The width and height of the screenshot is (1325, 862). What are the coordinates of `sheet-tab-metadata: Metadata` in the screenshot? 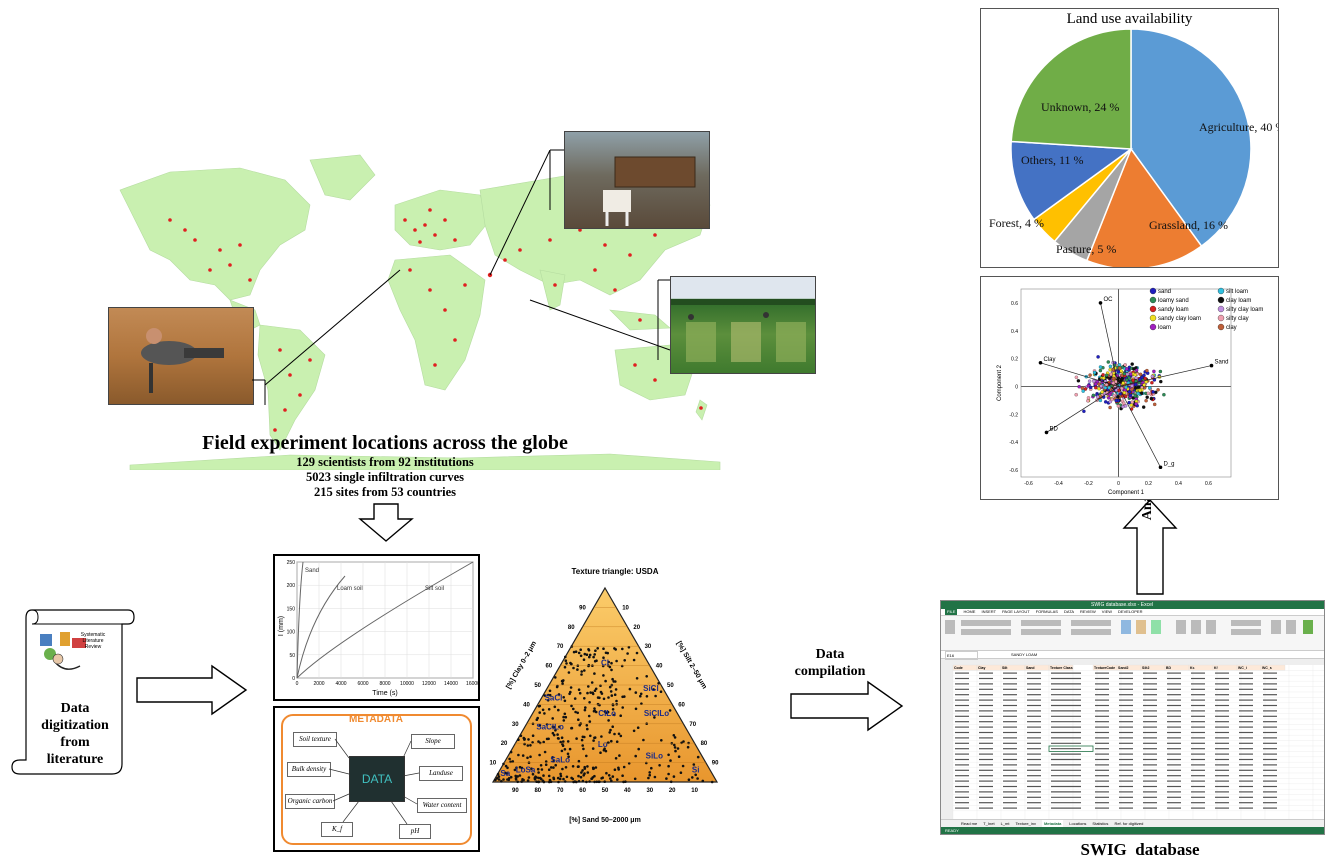 It's located at (1052, 823).